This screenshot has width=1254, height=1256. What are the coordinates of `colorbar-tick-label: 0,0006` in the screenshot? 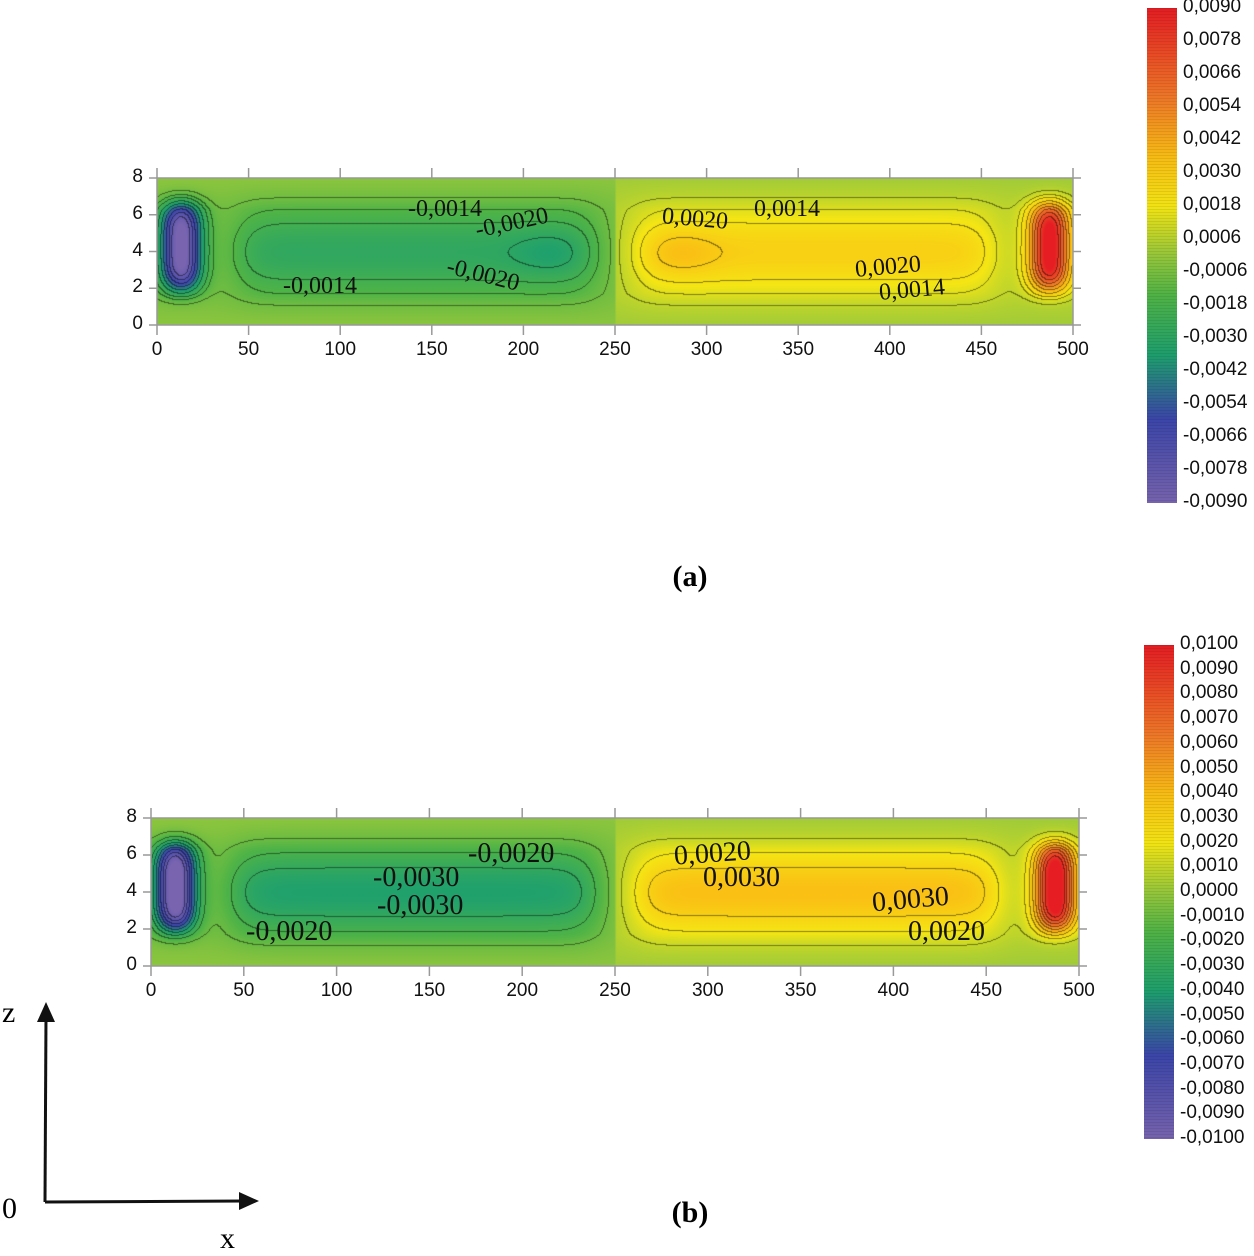 It's located at (1212, 237).